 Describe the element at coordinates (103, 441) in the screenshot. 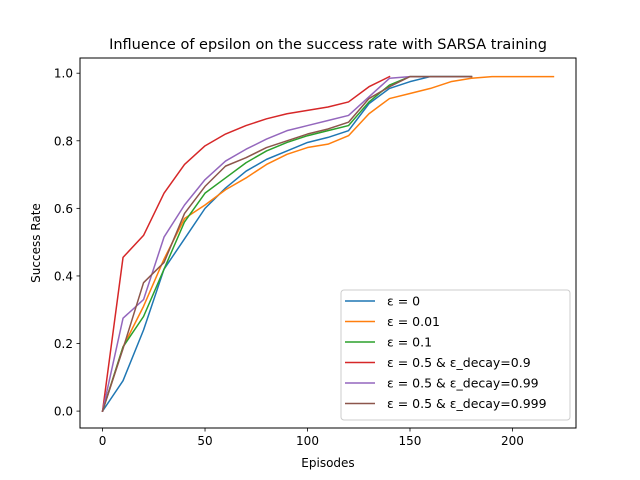

I see `x-tick-label-0: 0` at that location.